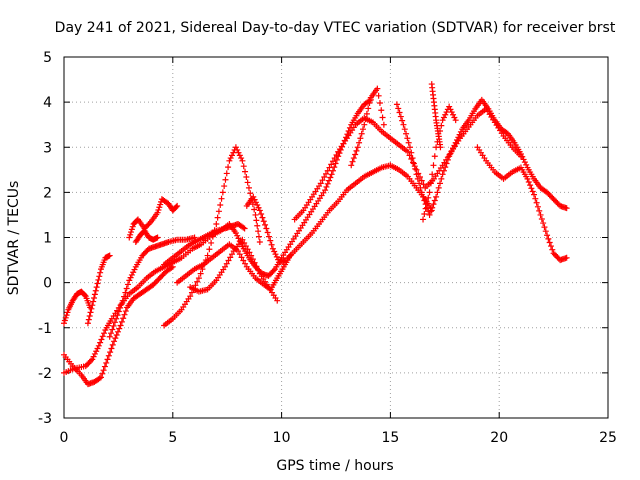 The width and height of the screenshot is (640, 480). Describe the element at coordinates (47, 239) in the screenshot. I see `y-tick-label: 1` at that location.